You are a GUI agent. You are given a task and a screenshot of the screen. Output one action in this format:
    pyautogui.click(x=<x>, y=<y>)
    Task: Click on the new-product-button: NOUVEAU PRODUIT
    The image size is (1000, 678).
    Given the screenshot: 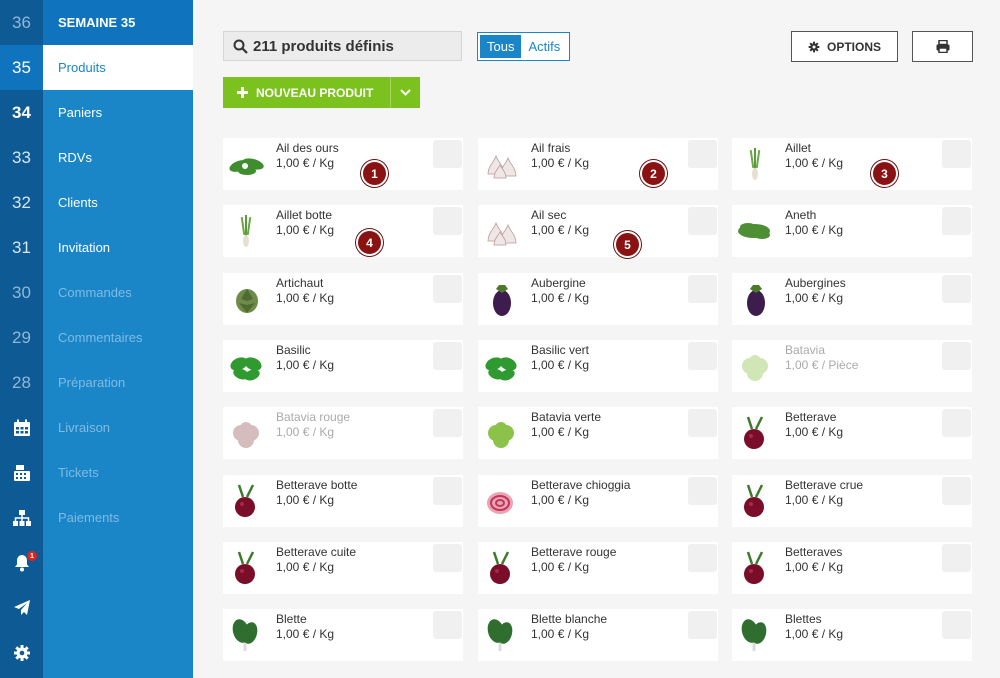 What is the action you would take?
    pyautogui.click(x=321, y=92)
    